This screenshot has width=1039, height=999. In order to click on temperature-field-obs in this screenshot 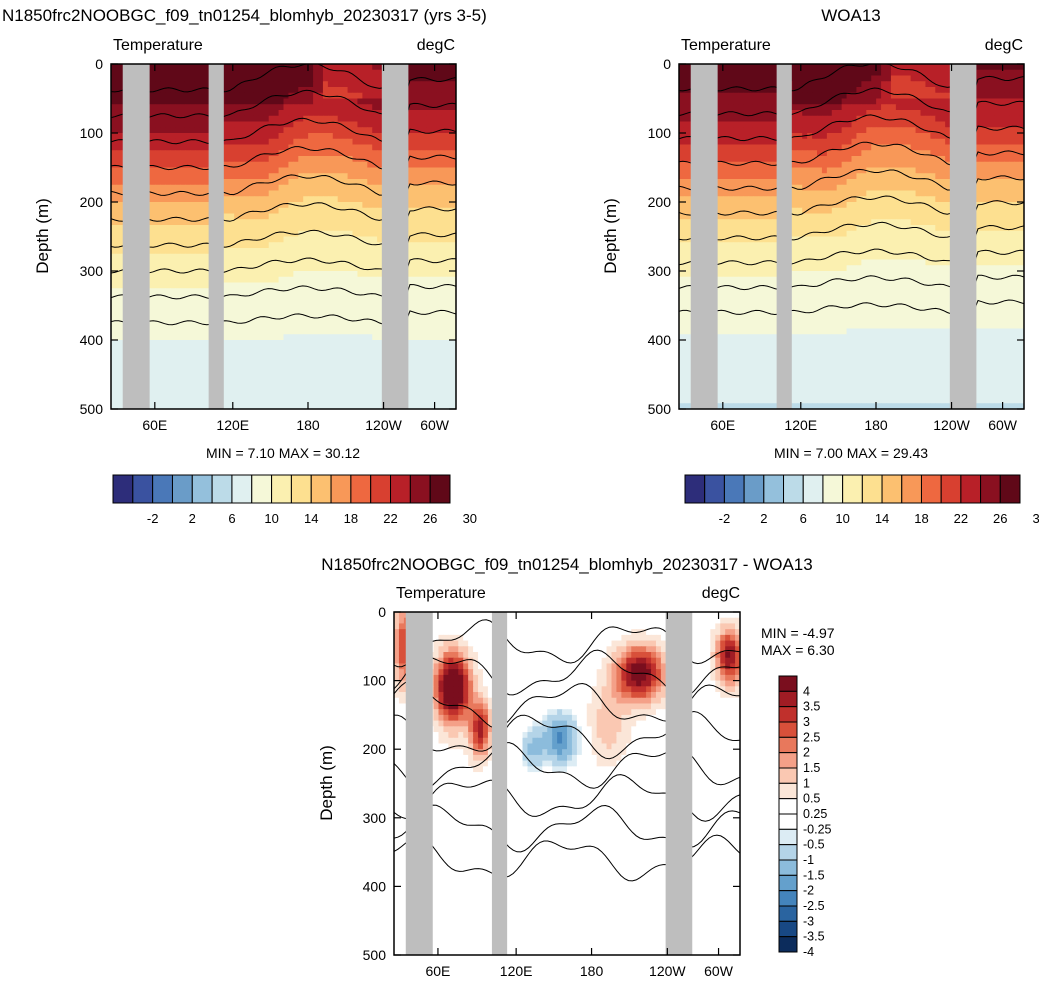, I will do `click(852, 237)`.